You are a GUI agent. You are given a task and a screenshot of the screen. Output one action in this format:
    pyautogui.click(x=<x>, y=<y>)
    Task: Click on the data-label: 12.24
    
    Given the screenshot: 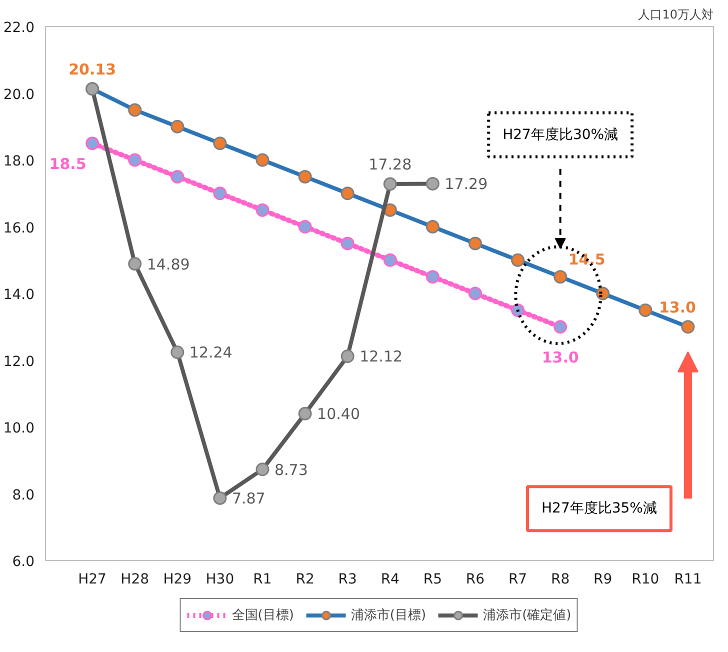 What is the action you would take?
    pyautogui.click(x=210, y=353)
    